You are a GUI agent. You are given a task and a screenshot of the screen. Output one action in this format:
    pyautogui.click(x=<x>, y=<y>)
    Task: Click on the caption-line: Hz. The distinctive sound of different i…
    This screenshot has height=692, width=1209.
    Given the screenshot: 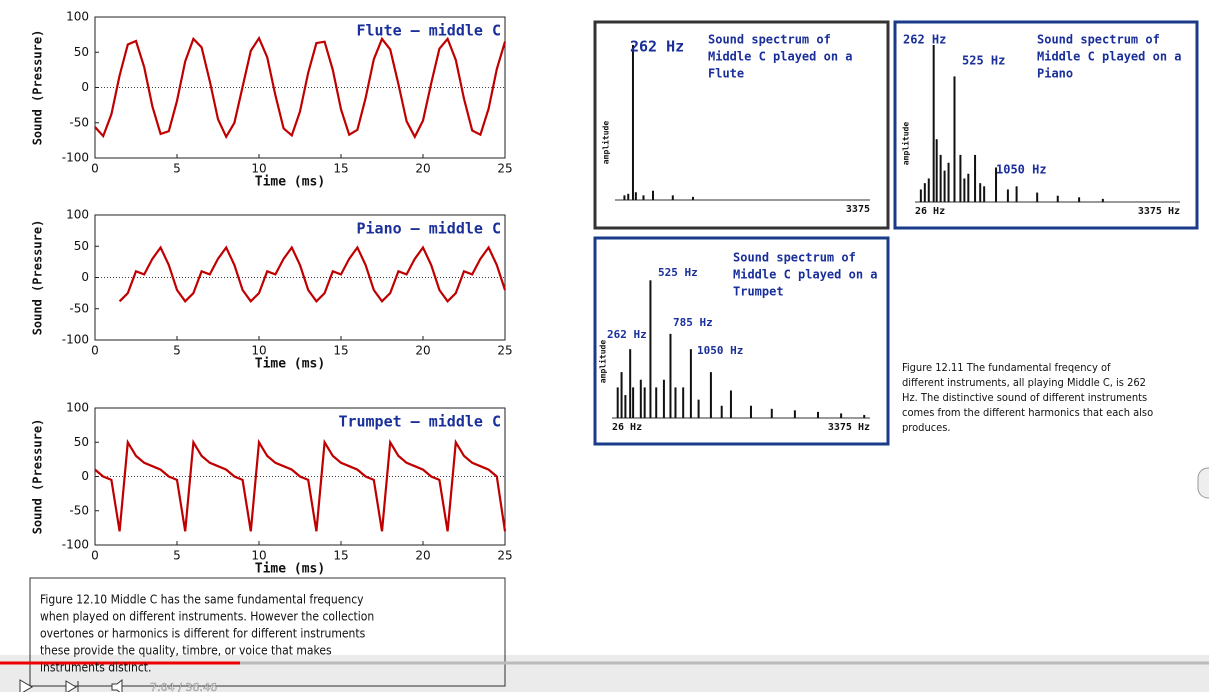 What is the action you would take?
    pyautogui.click(x=1024, y=397)
    